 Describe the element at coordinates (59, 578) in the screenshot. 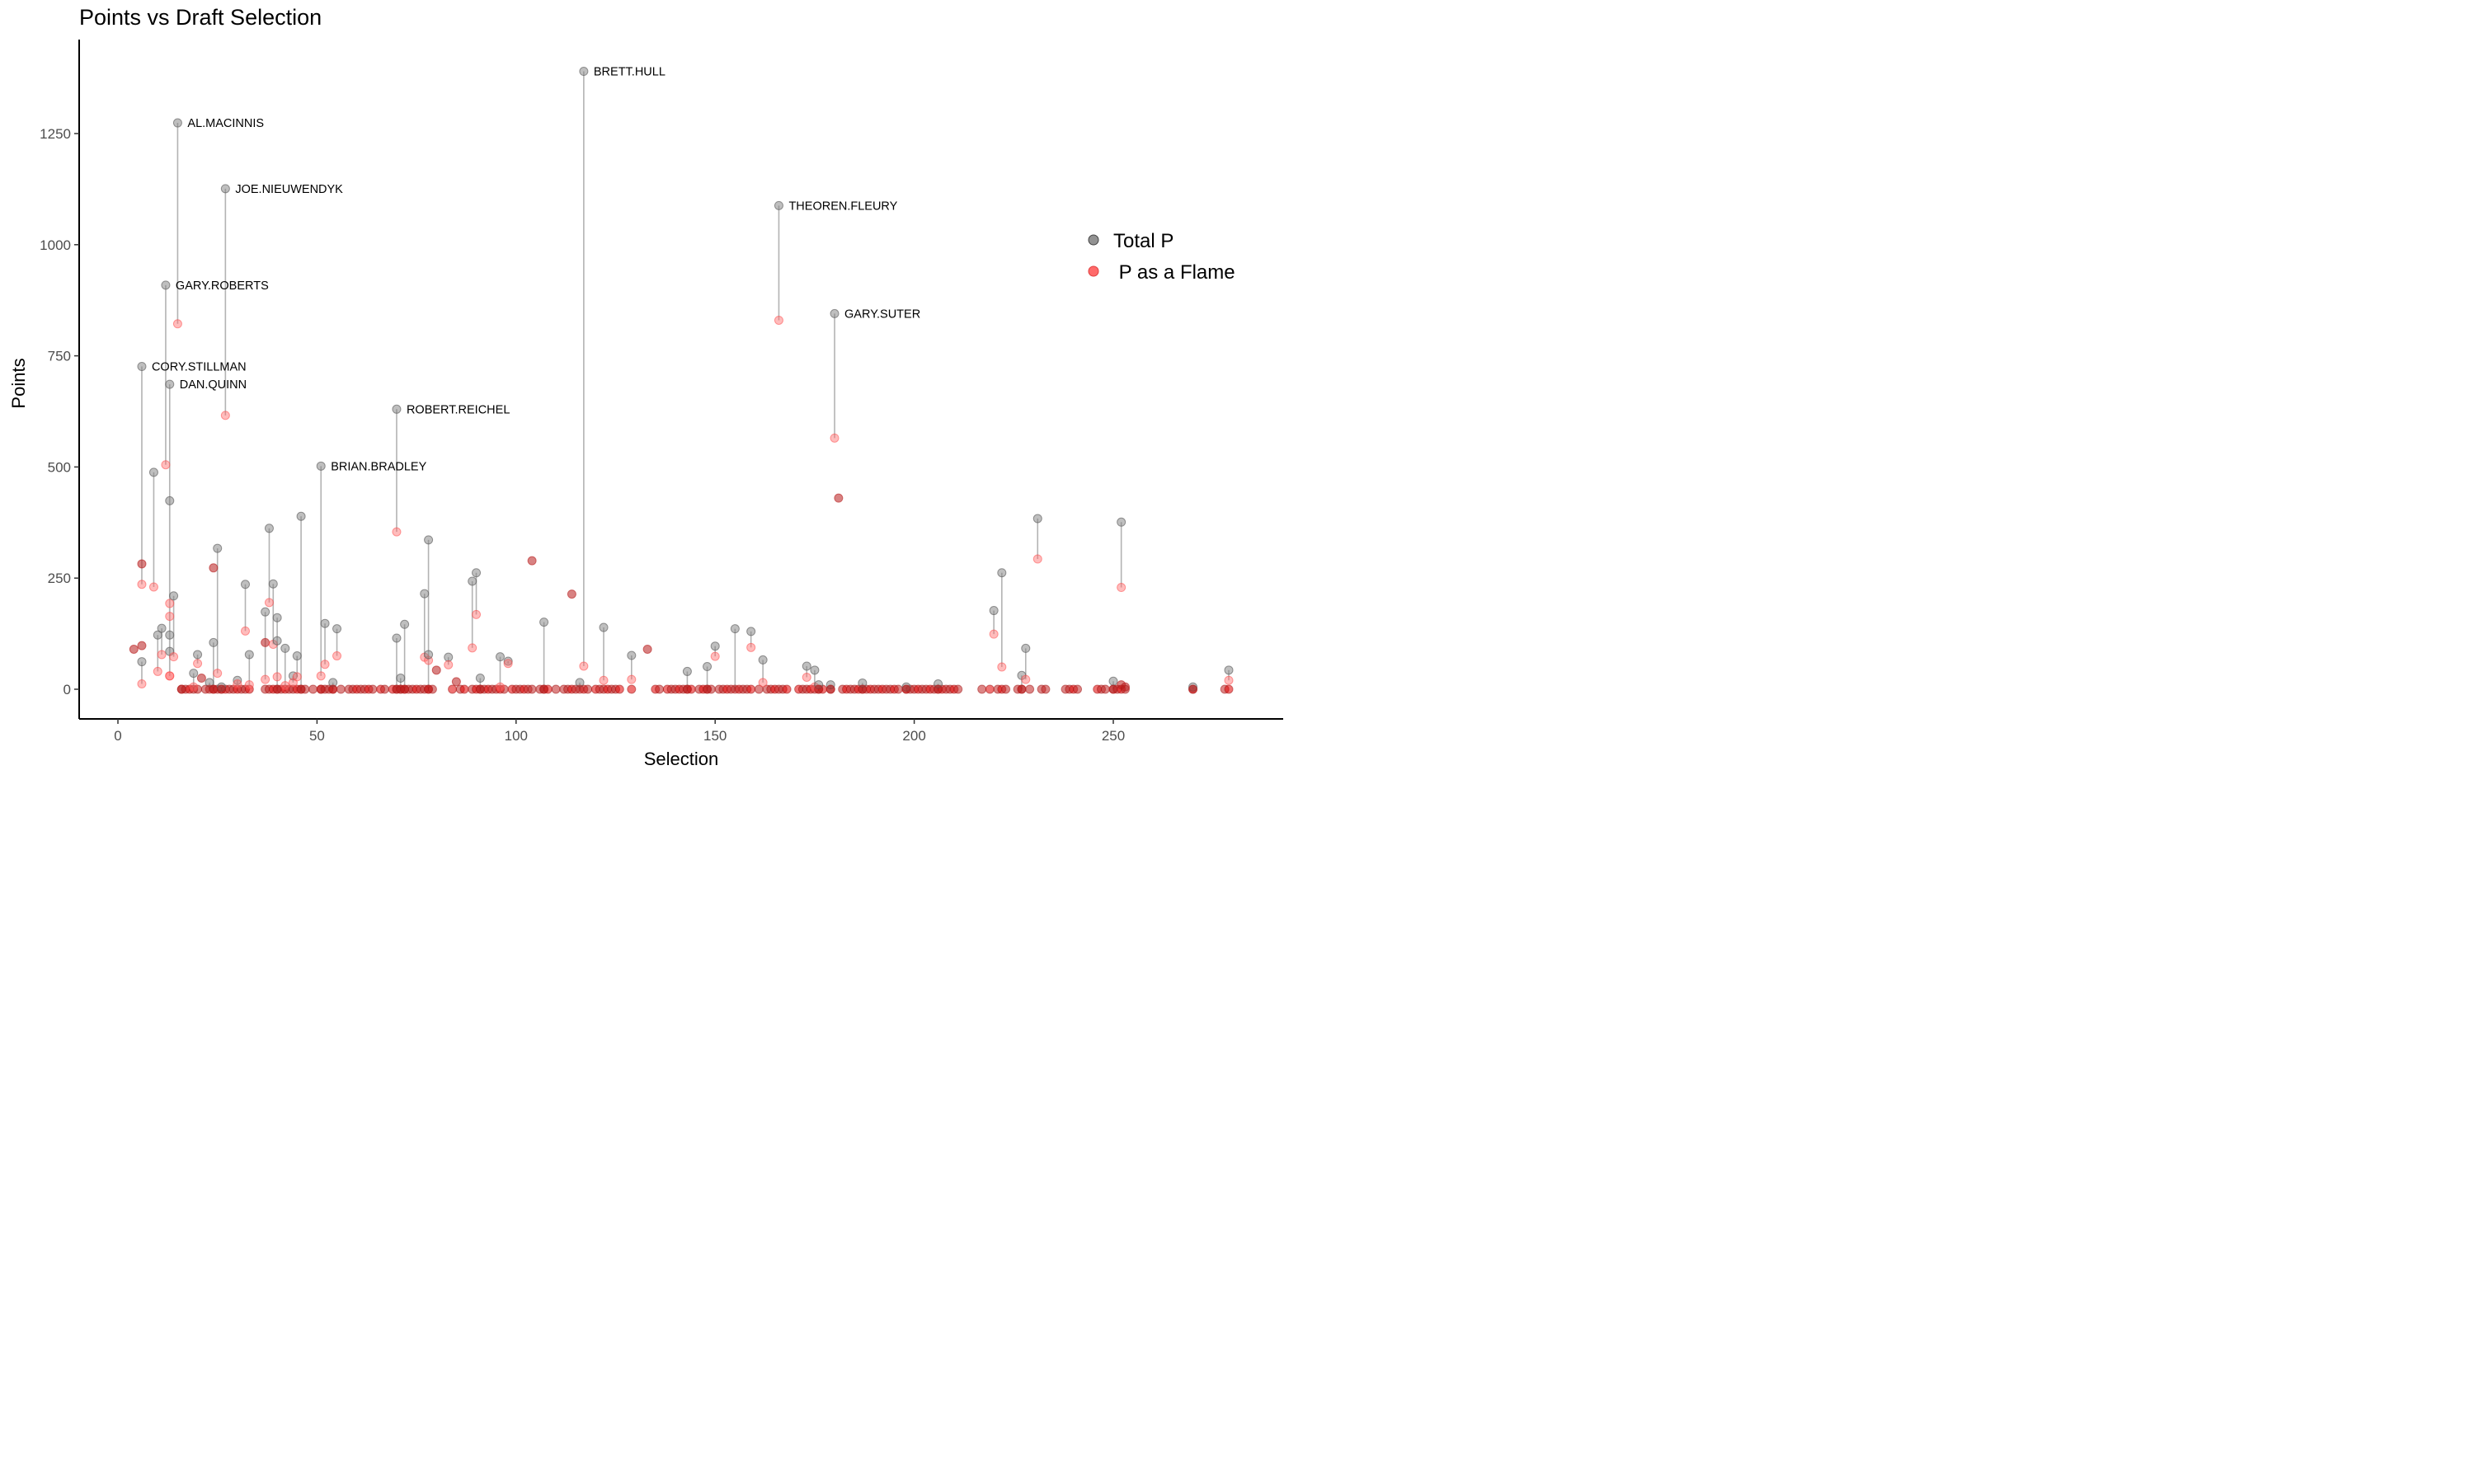

I see `y-tick-label: 250` at that location.